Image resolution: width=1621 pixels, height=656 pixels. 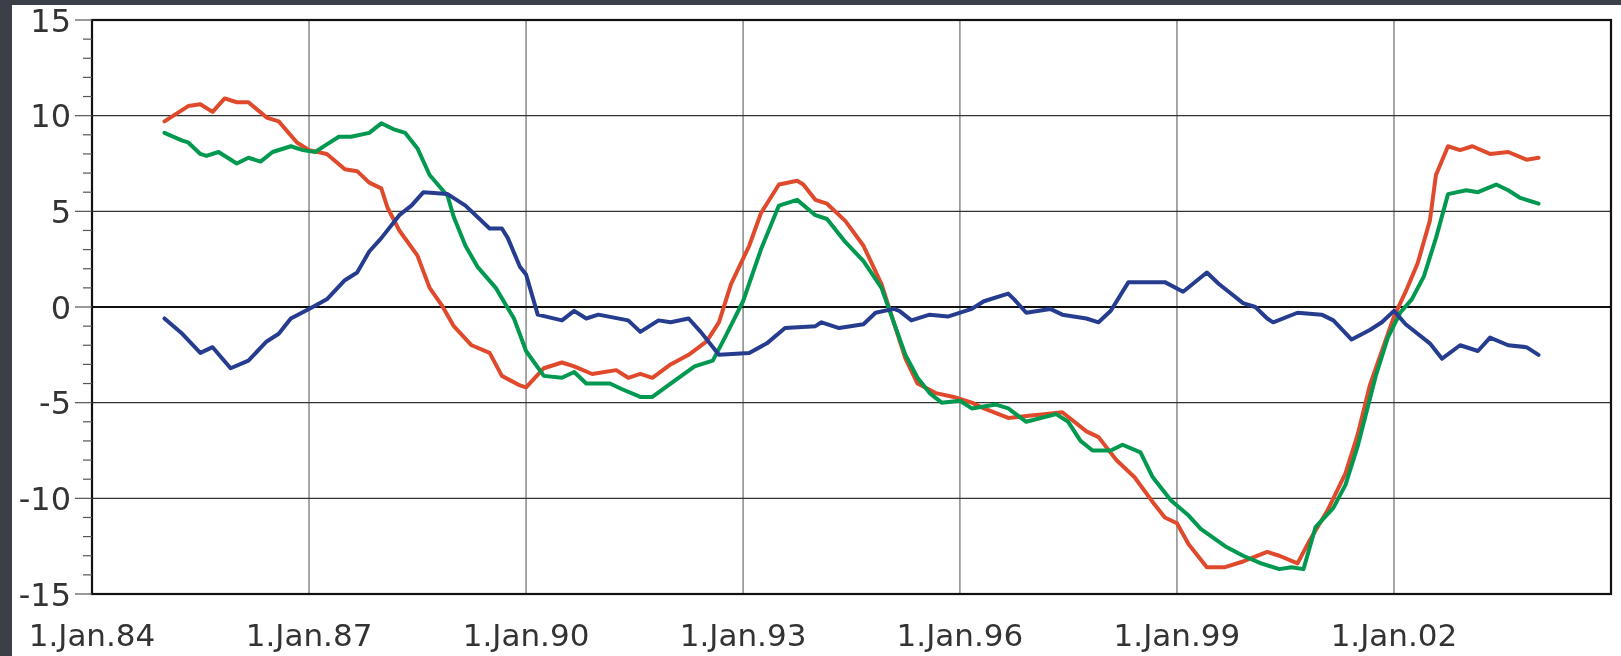 I want to click on x-tick-label: 1.Jan.93, so click(x=743, y=635).